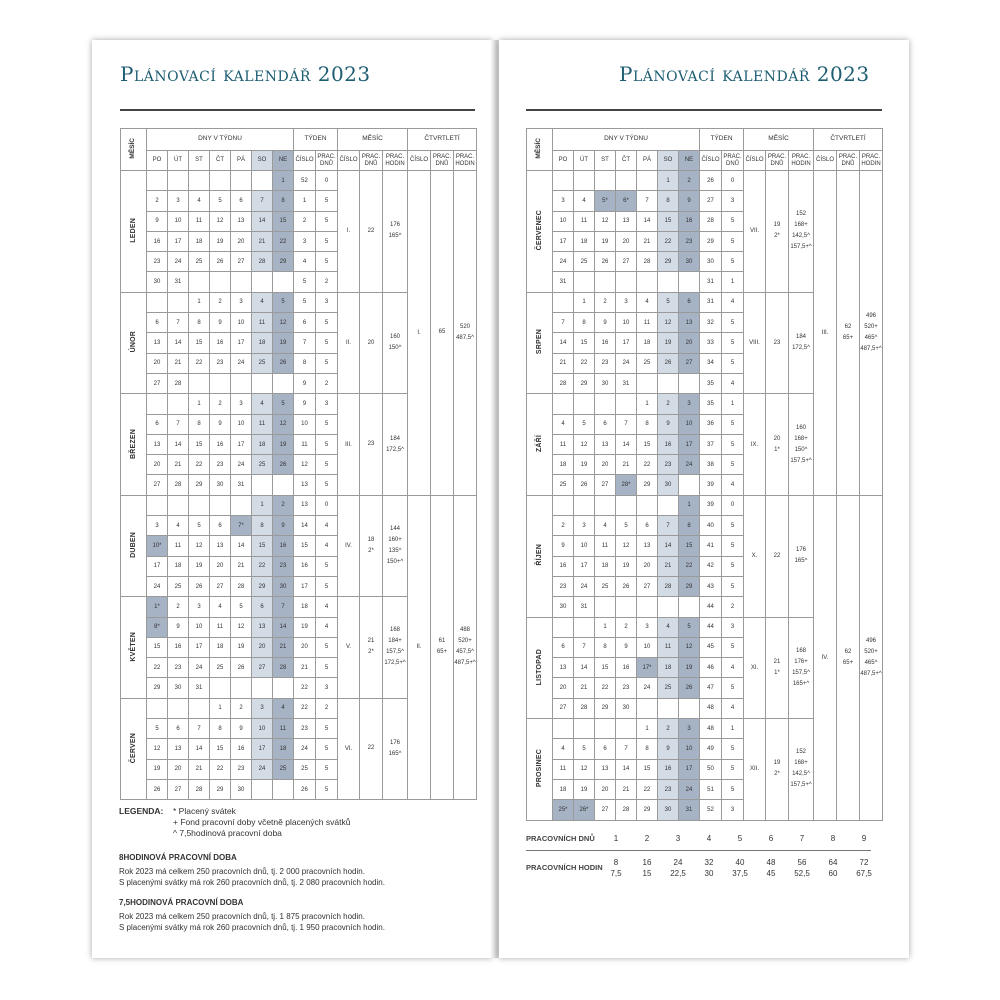 The height and width of the screenshot is (1000, 1000). What do you see at coordinates (710, 647) in the screenshot?
I see `week-number: 45` at bounding box center [710, 647].